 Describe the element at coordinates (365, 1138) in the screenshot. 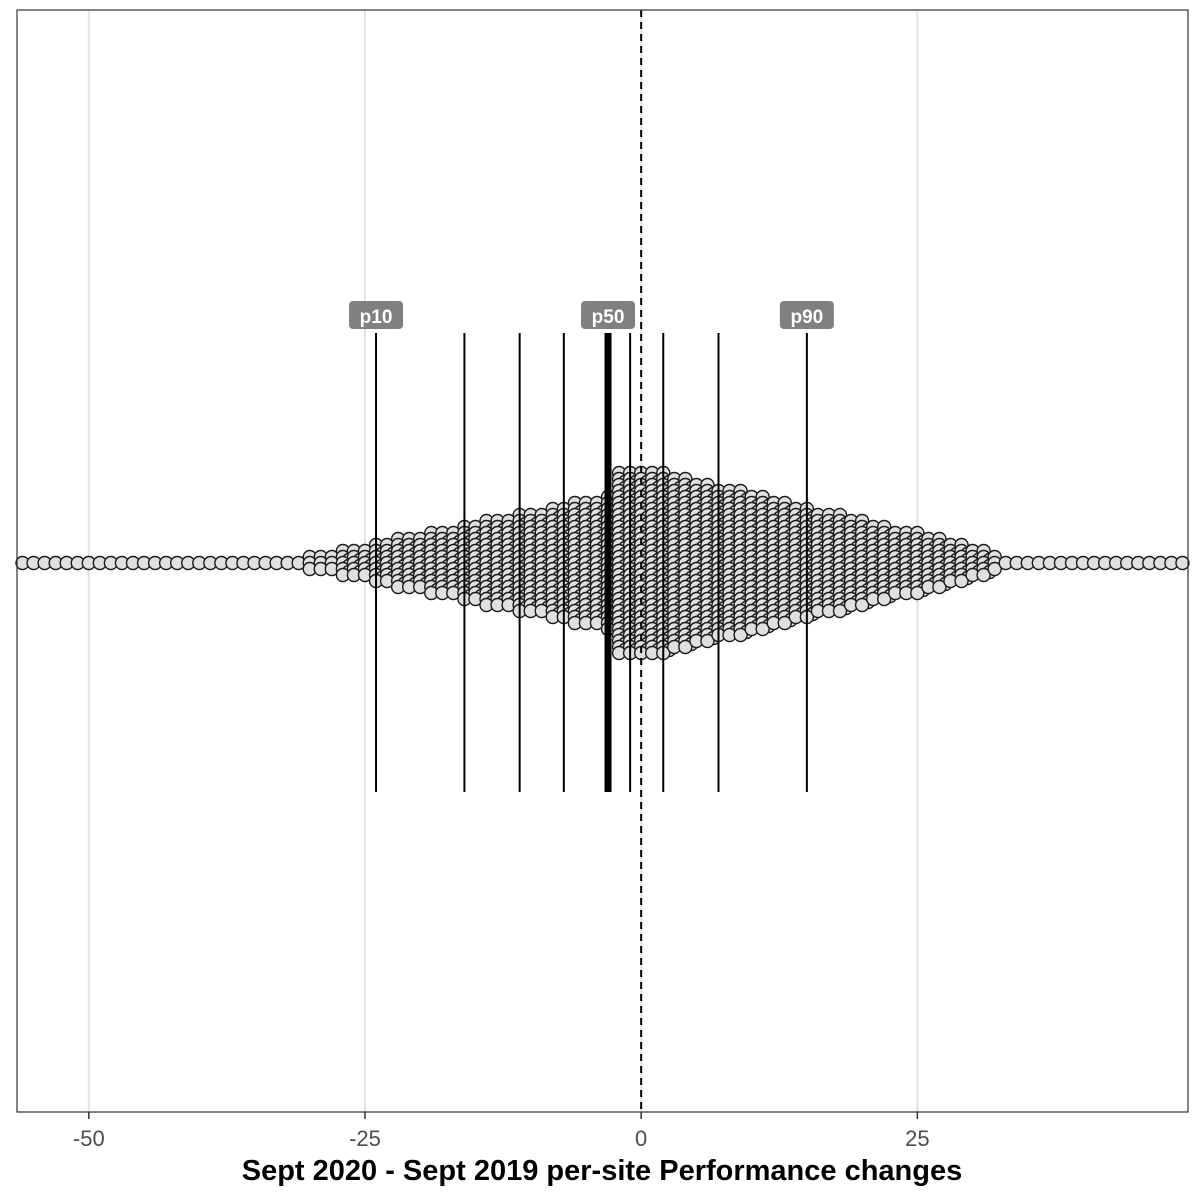

I see `x-tick-label: -25` at that location.